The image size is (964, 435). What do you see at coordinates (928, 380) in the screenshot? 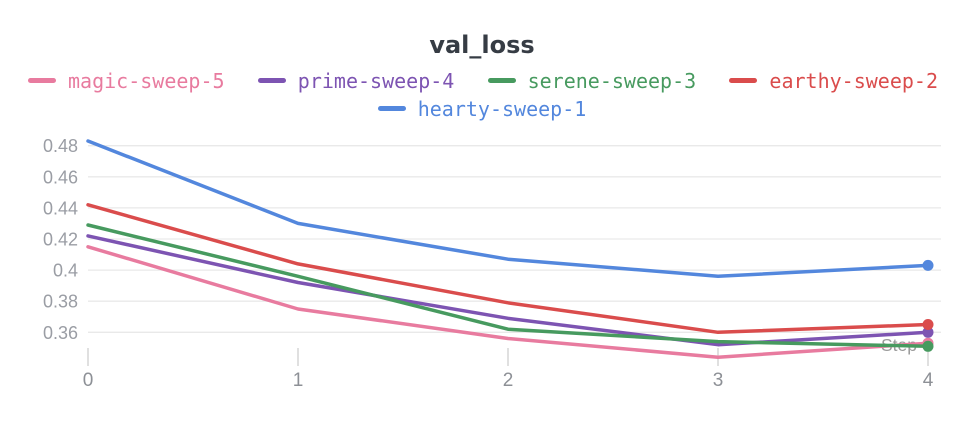
I see `x-tick-label: 4` at bounding box center [928, 380].